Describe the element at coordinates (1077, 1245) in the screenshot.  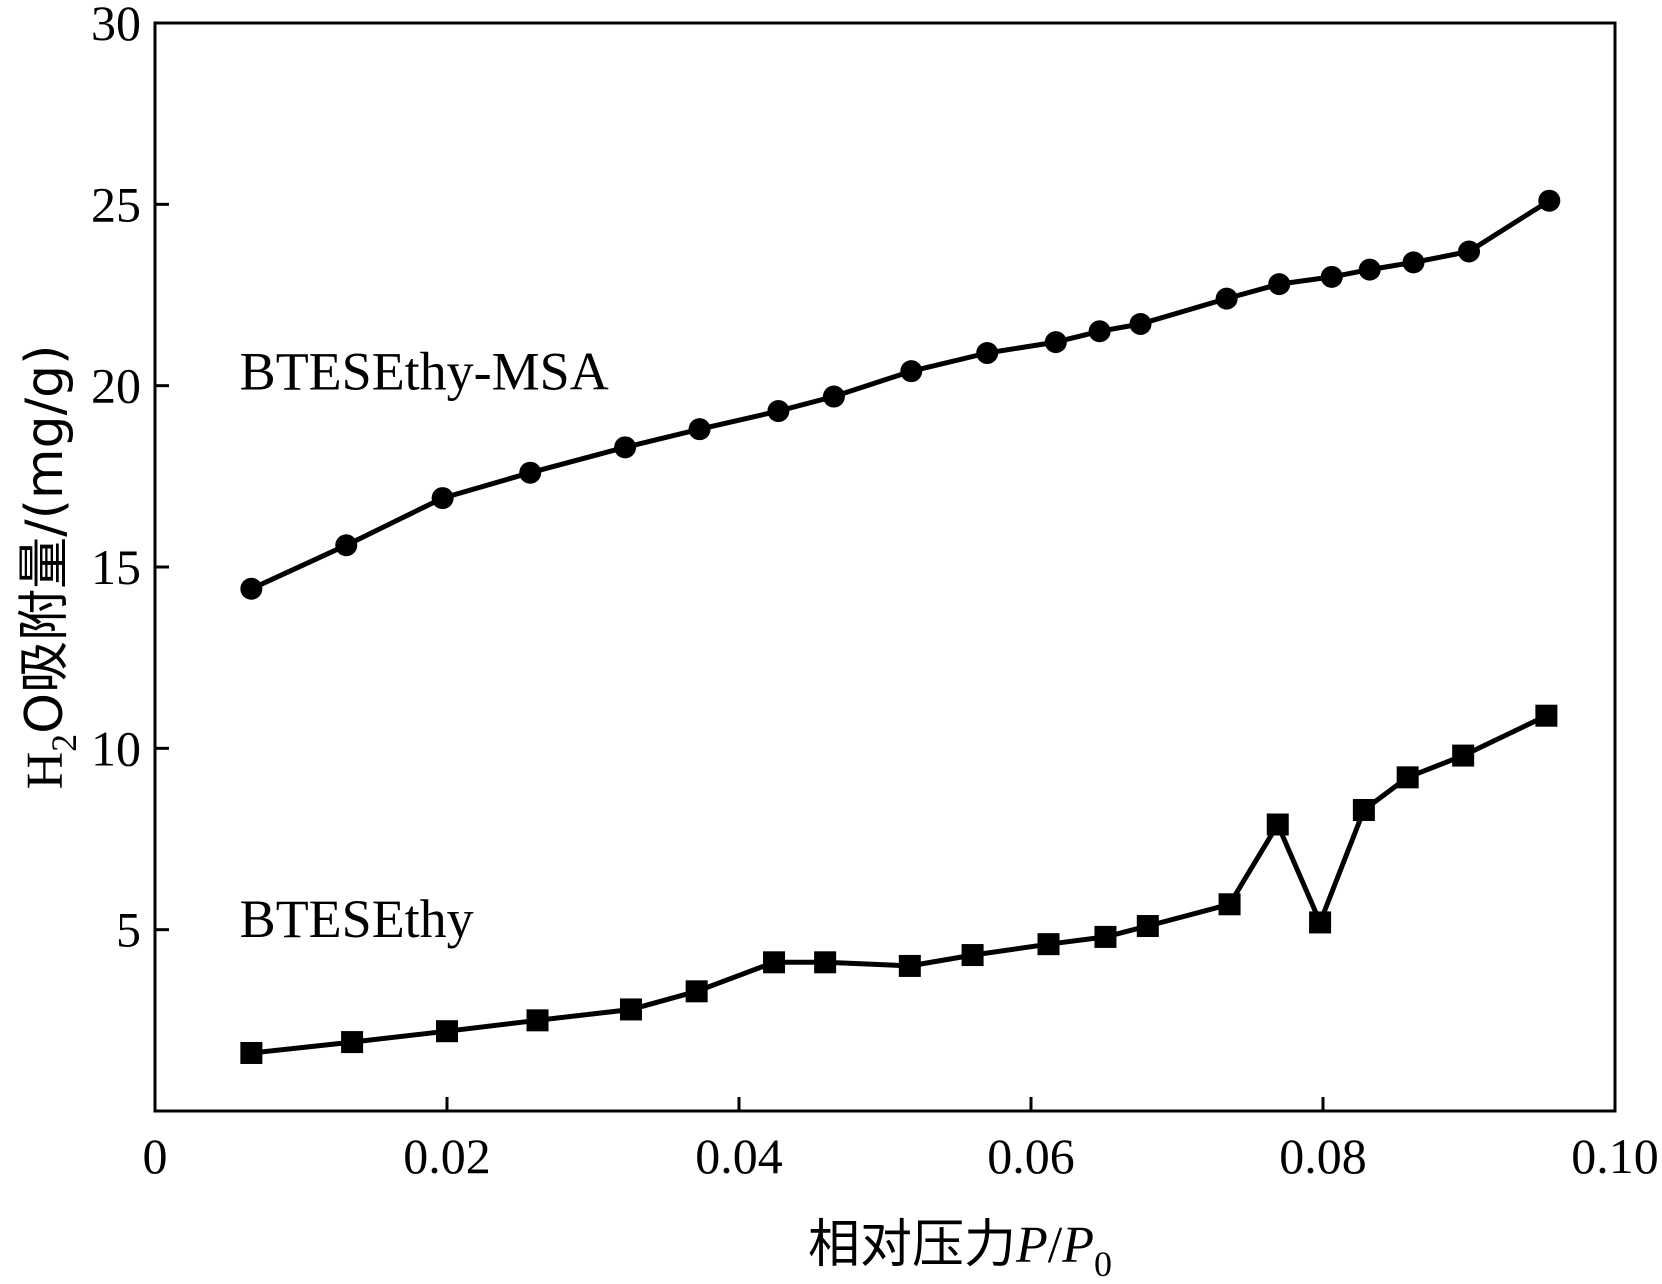
I see `x-axis-title-var2: P` at that location.